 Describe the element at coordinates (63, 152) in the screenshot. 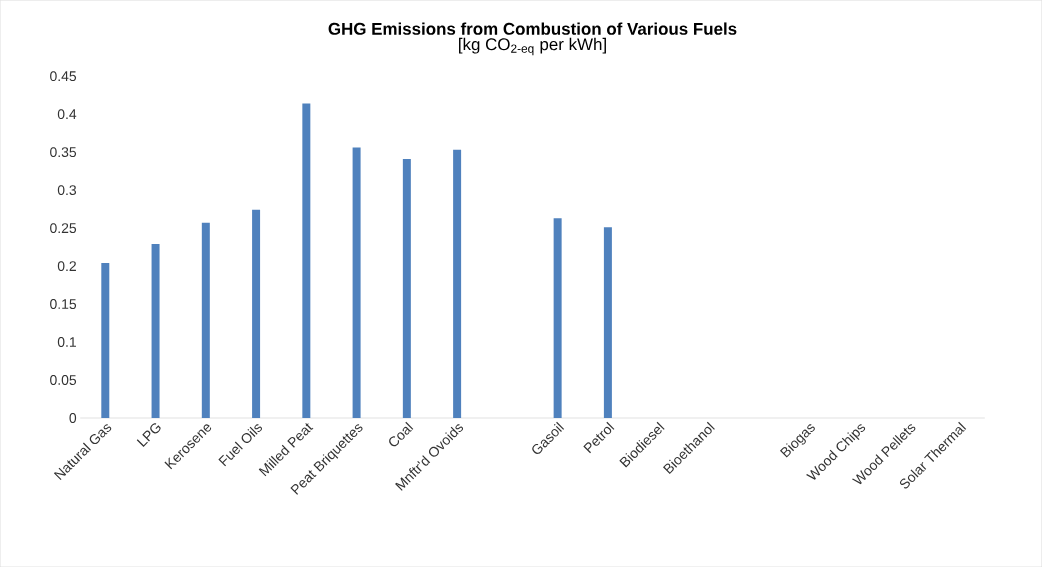

I see `y-tick-label: 0.35` at that location.